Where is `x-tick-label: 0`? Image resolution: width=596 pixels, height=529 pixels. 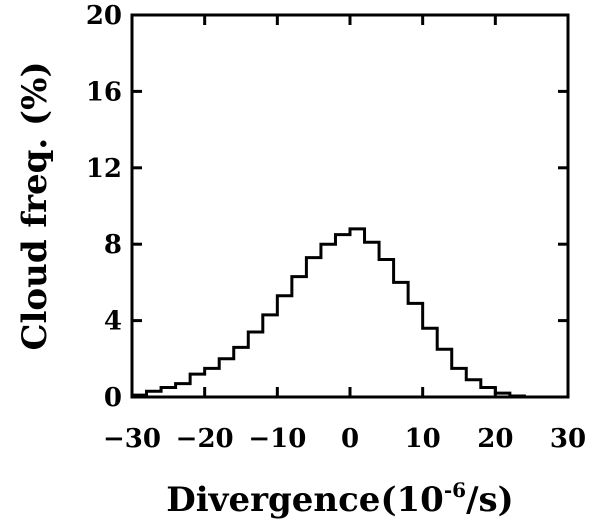 x-tick-label: 0 is located at coordinates (350, 439).